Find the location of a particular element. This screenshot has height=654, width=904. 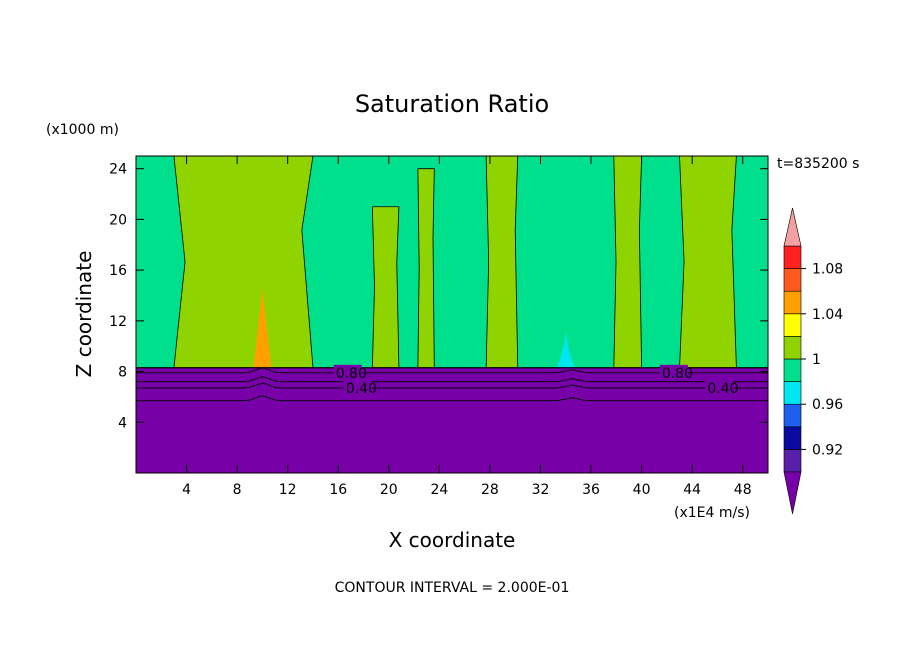

colorbar: 0.92 0.96 1 1.04 1.08 is located at coordinates (813, 361).